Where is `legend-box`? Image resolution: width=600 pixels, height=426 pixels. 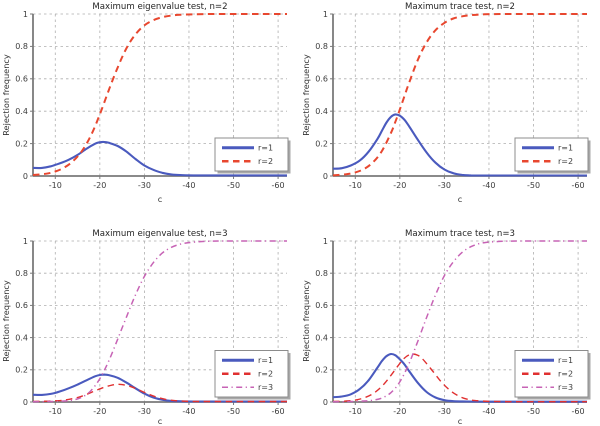
legend-box is located at coordinates (551, 154).